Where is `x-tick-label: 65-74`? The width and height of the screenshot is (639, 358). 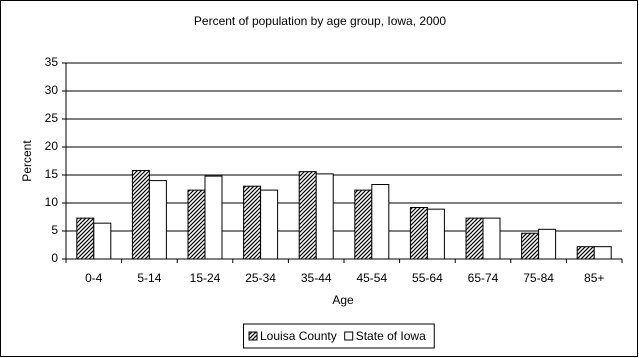 x-tick-label: 65-74 is located at coordinates (483, 278).